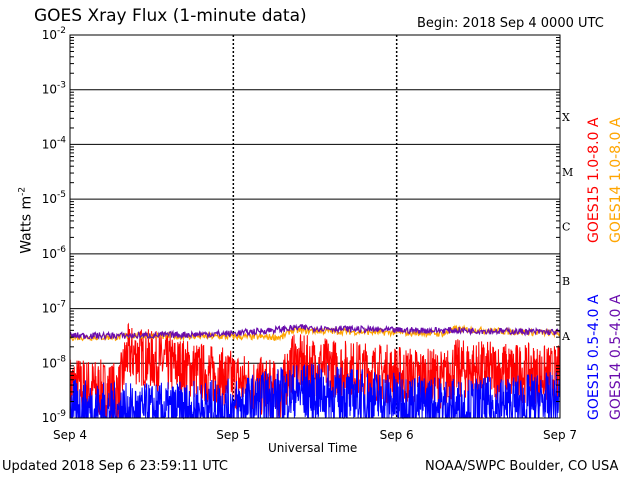 This screenshot has width=640, height=480. What do you see at coordinates (61, 86) in the screenshot?
I see `y-tick-exponent: -3` at bounding box center [61, 86].